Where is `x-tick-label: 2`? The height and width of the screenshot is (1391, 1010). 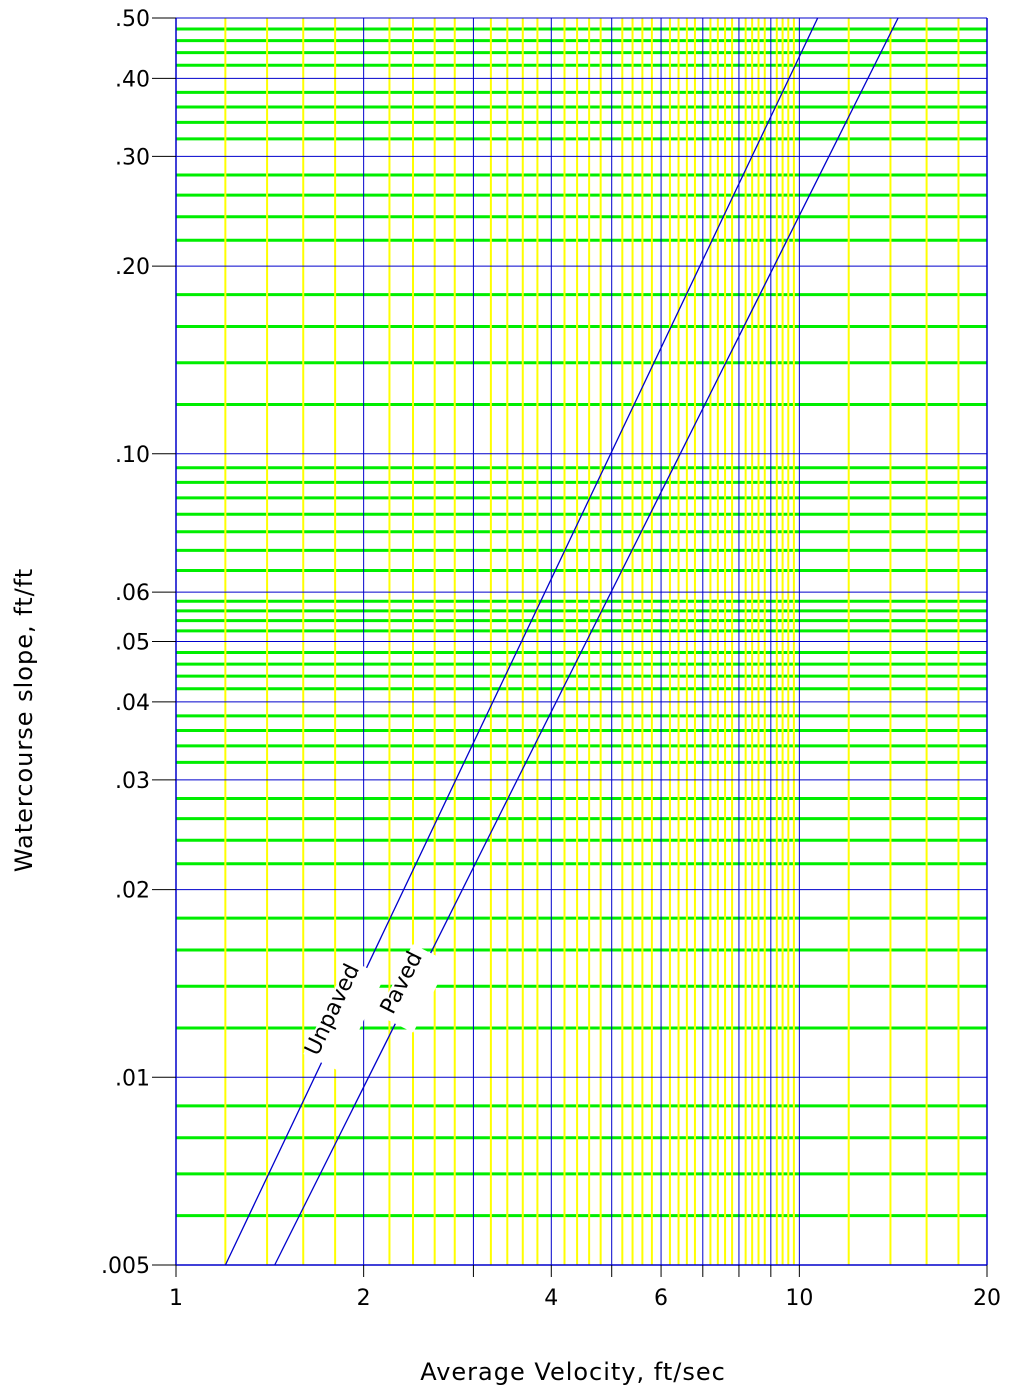 x-tick-label: 2 is located at coordinates (364, 1298).